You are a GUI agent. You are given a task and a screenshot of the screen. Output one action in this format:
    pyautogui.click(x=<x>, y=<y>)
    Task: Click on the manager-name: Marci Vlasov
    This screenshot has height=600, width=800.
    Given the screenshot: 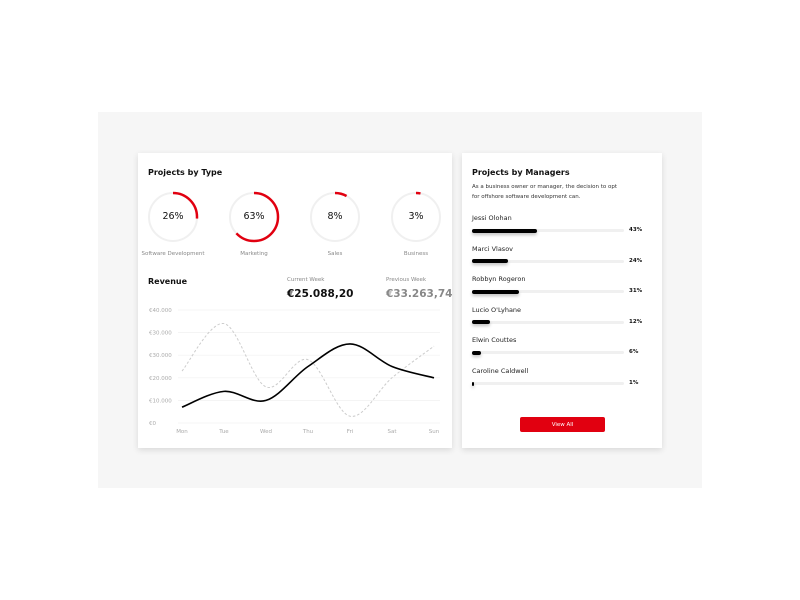 What is the action you would take?
    pyautogui.click(x=493, y=248)
    